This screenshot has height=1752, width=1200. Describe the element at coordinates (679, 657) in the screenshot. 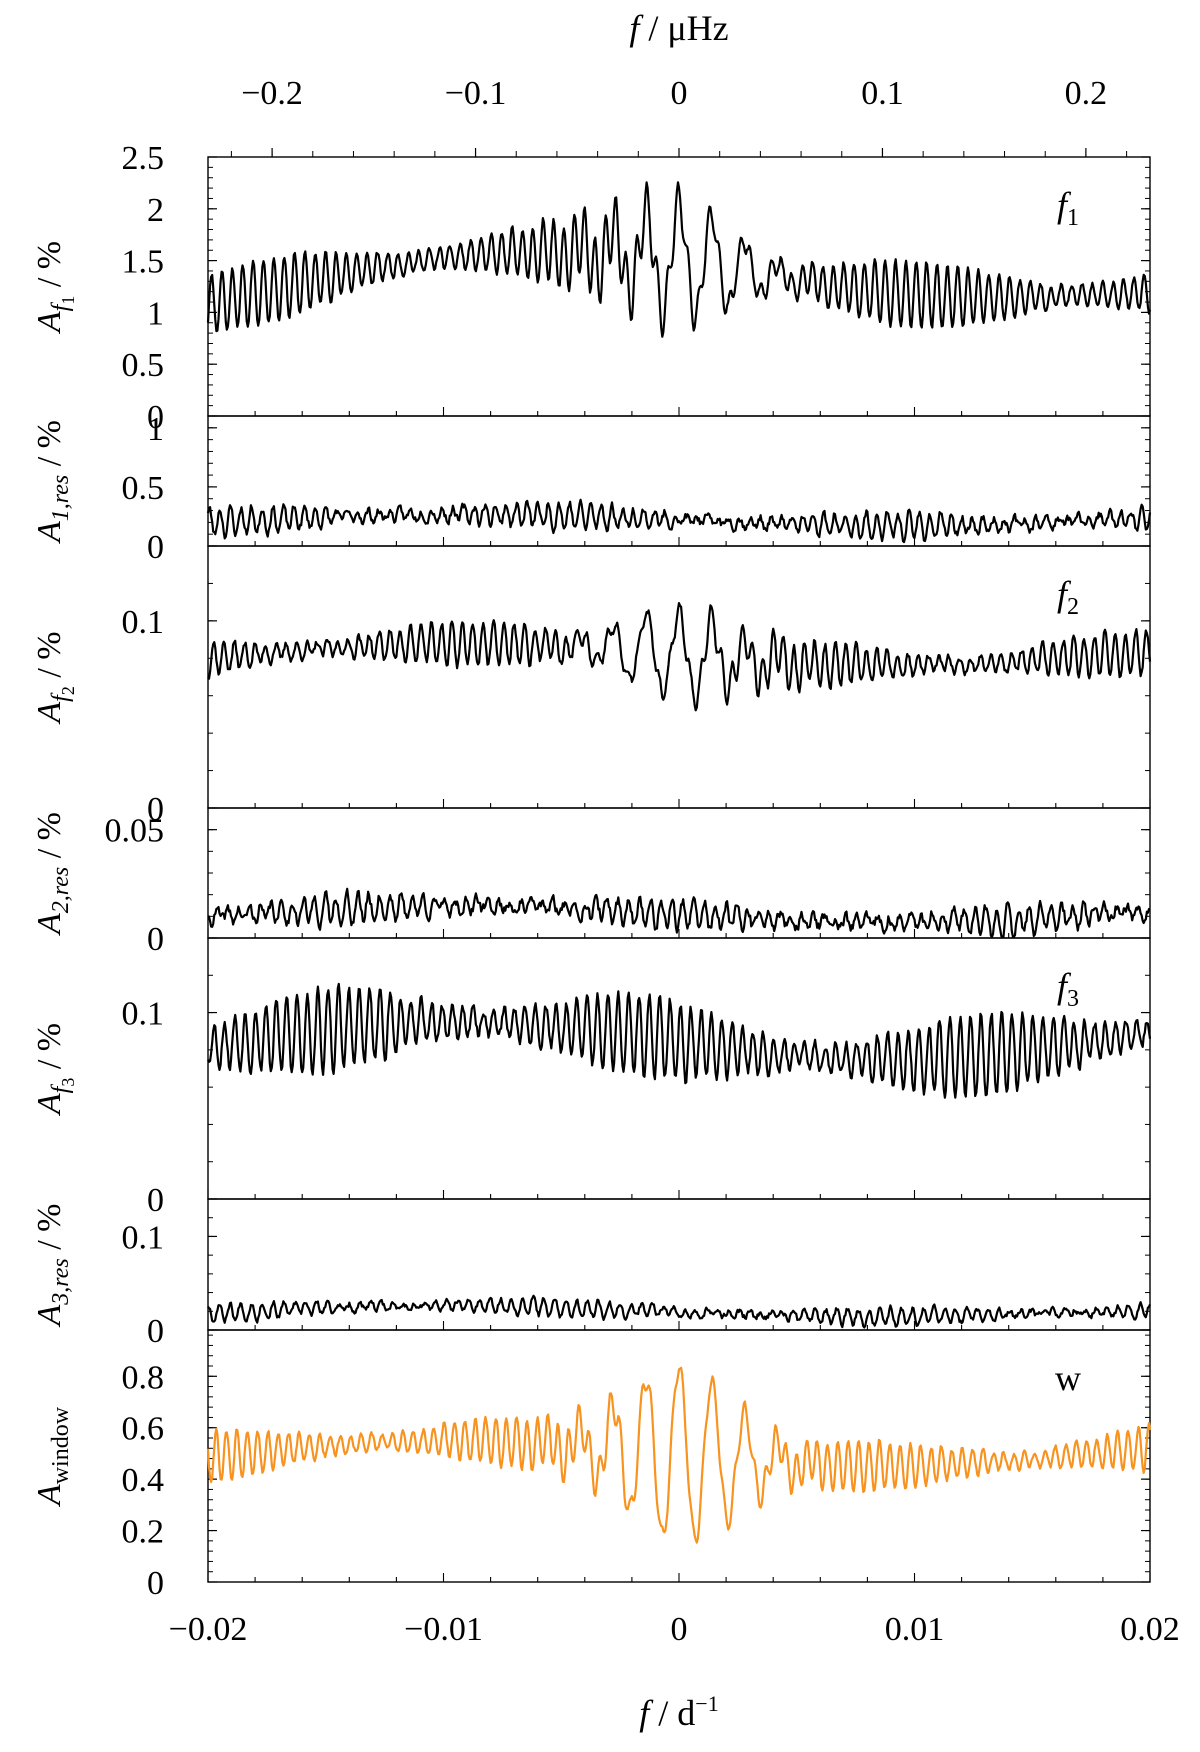

I see `series-line-f2` at that location.